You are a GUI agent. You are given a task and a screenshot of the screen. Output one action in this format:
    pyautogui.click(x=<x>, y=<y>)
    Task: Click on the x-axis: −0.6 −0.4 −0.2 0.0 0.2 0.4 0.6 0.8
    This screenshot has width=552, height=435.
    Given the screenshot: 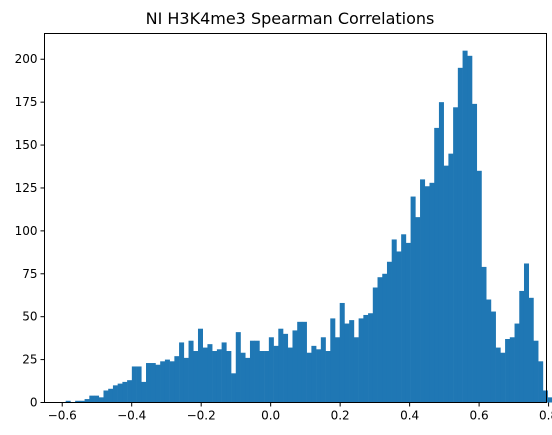 What is the action you would take?
    pyautogui.click(x=300, y=412)
    